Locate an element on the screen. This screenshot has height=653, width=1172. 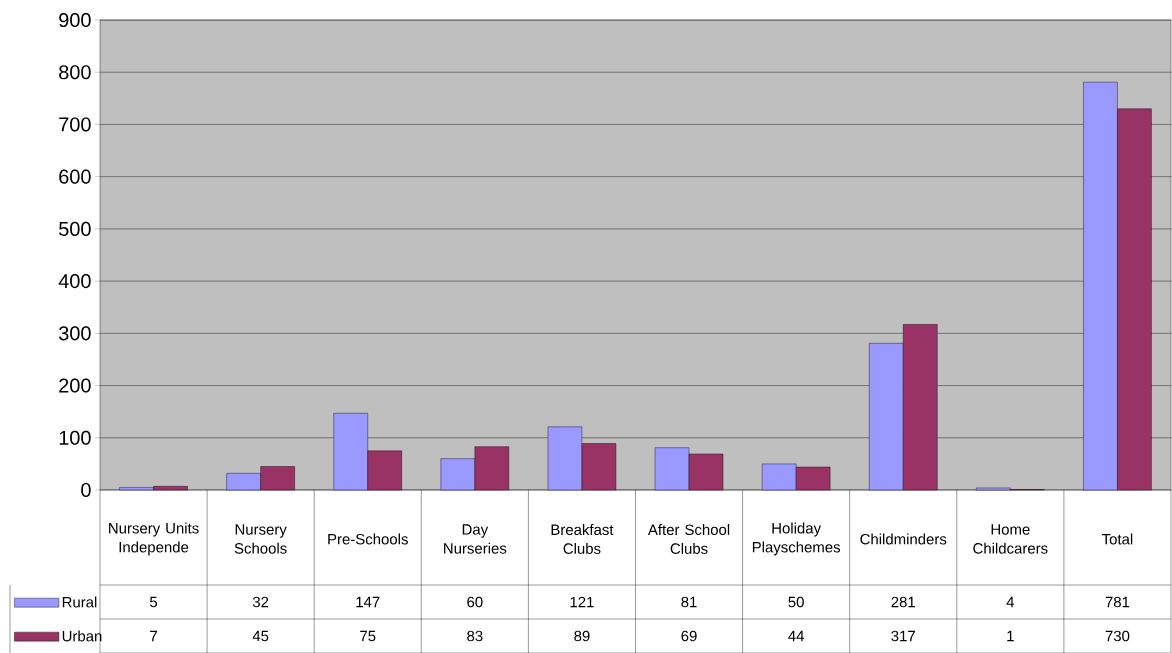
y-tick-label: 400 is located at coordinates (74, 281).